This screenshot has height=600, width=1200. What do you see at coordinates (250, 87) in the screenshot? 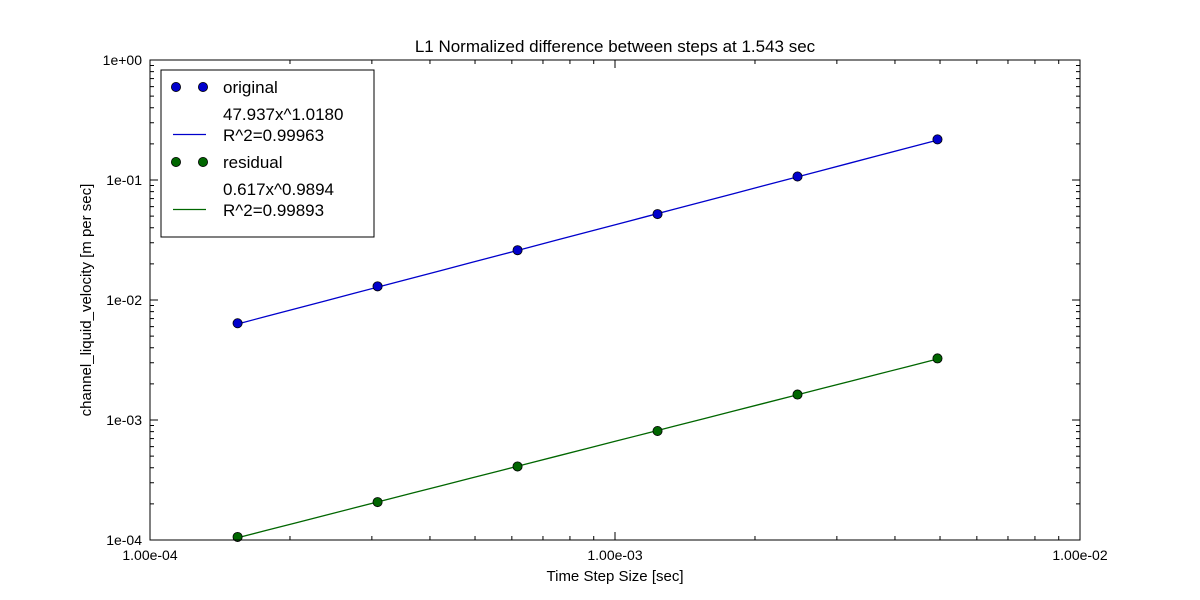
I see `legend-entry-label: original` at bounding box center [250, 87].